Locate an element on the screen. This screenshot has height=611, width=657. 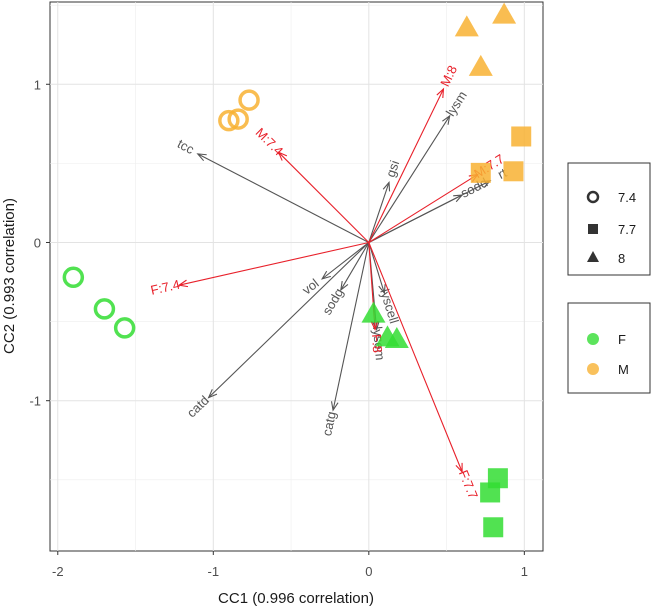
legend-label-8: 8 is located at coordinates (621, 258).